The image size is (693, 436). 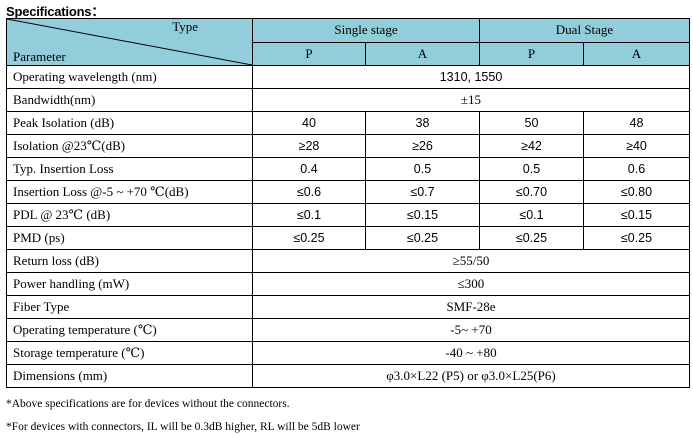 What do you see at coordinates (129, 261) in the screenshot?
I see `parameter-cell: Return loss (dB)` at bounding box center [129, 261].